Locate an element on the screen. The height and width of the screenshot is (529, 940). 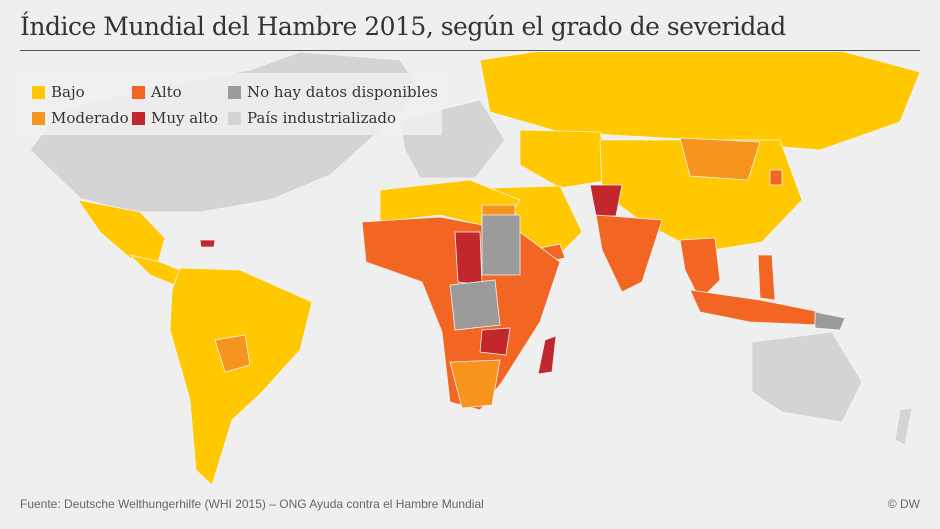
region-drc is located at coordinates (475, 305).